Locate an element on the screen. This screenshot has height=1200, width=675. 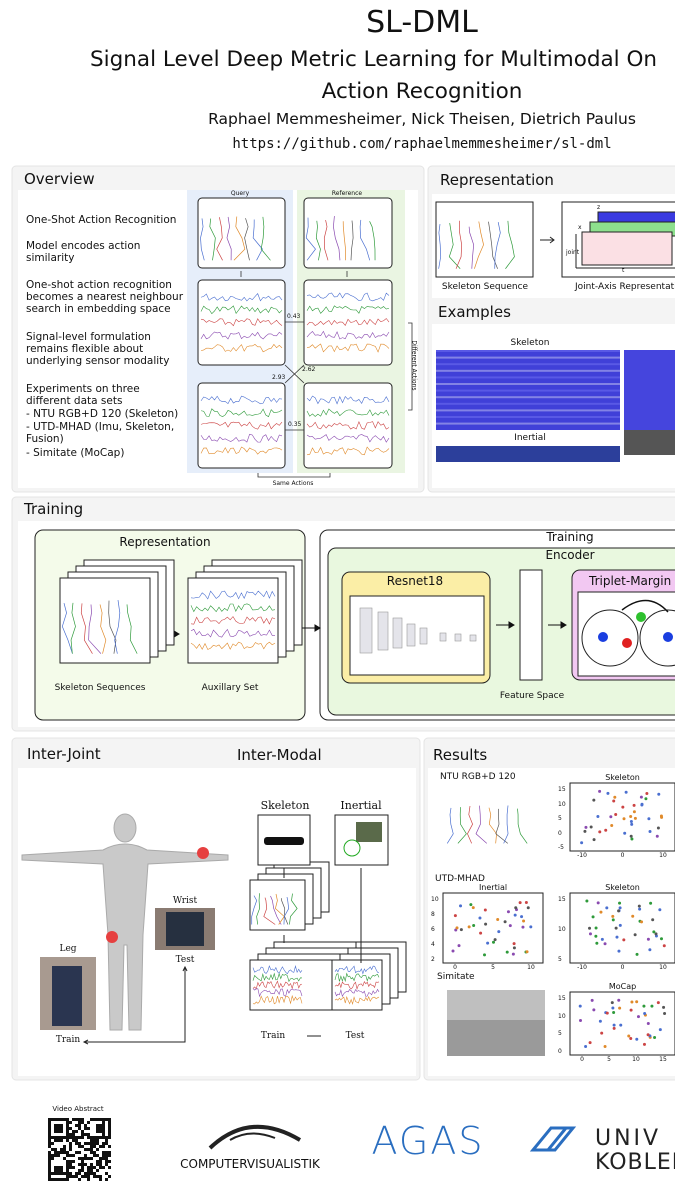
plot-title: Skeleton is located at coordinates (622, 777).